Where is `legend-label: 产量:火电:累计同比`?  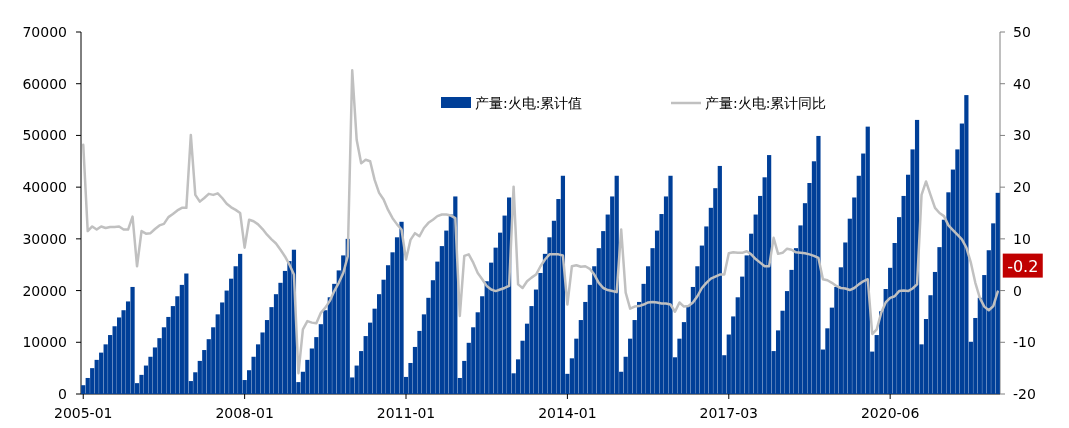 legend-label: 产量:火电:累计同比 is located at coordinates (766, 103).